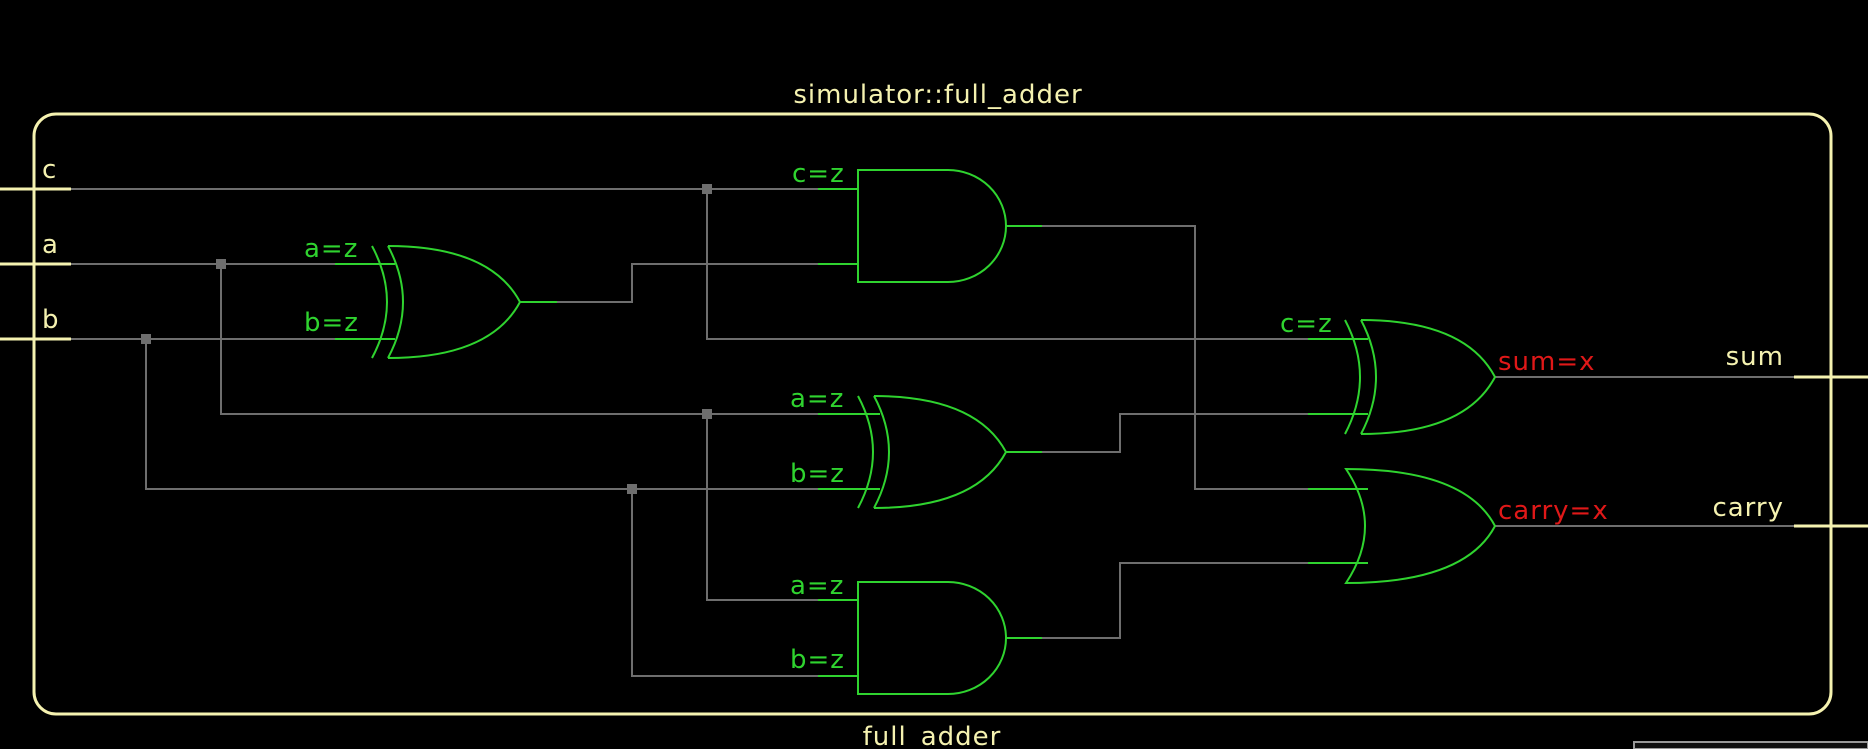 The image size is (1868, 749). What do you see at coordinates (1748, 508) in the screenshot?
I see `port-label-carry: carry` at bounding box center [1748, 508].